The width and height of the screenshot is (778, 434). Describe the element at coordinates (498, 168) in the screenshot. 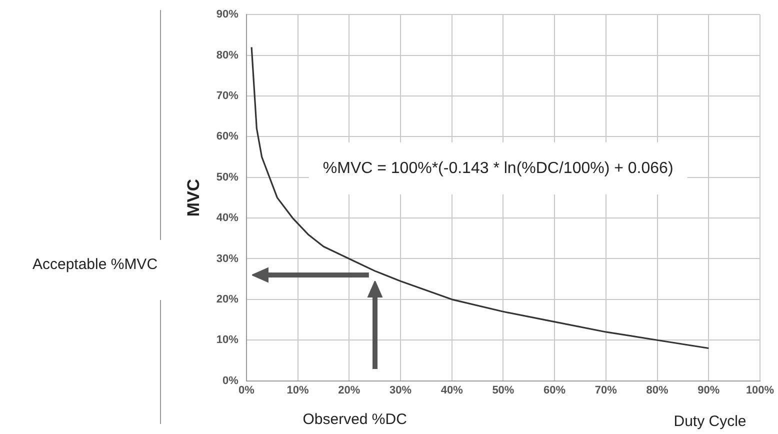

I see `annotation: %MVC = 100%*(-0.143 * ln(%DC/100%) + 0.066)` at that location.